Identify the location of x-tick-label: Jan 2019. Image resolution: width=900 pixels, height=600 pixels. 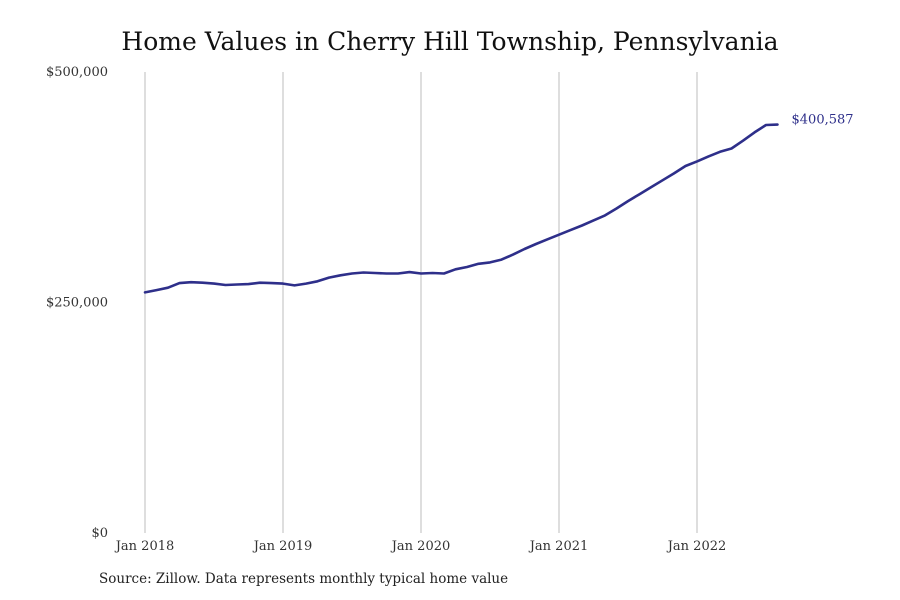
(282, 546).